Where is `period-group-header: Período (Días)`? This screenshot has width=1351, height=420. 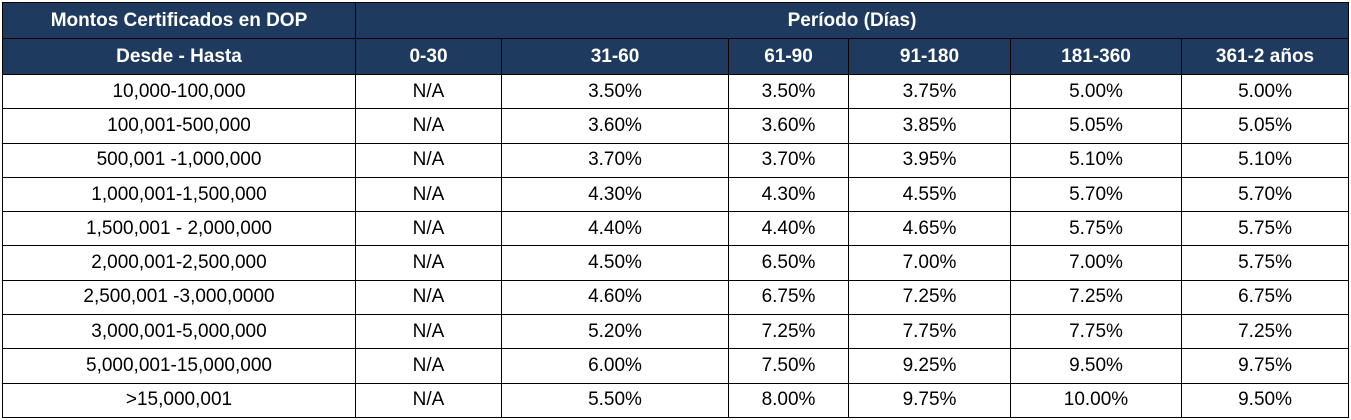 period-group-header: Período (Días) is located at coordinates (852, 20).